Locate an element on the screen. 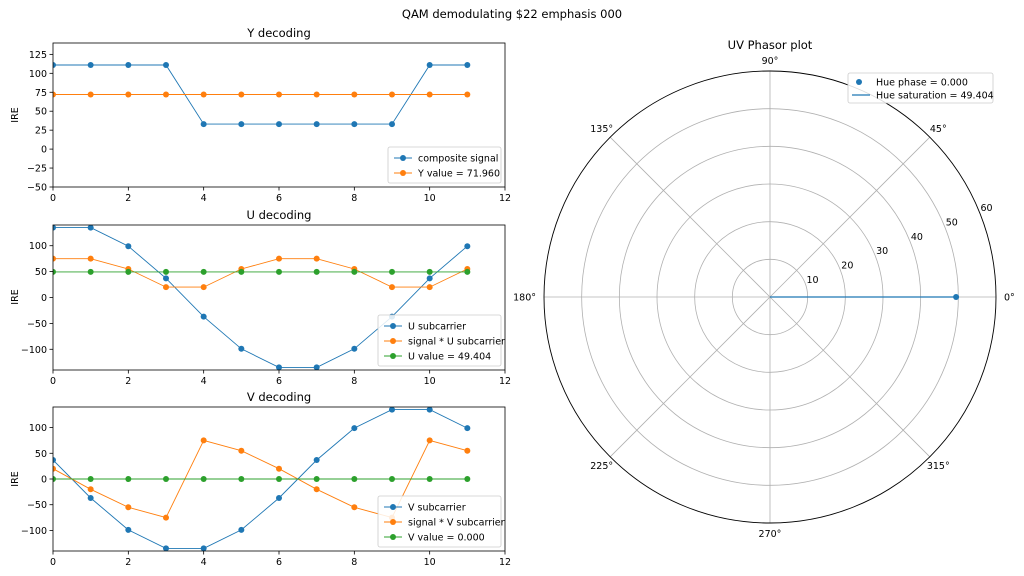 The image size is (1024, 576). y-tick-label: 75 is located at coordinates (41, 93).